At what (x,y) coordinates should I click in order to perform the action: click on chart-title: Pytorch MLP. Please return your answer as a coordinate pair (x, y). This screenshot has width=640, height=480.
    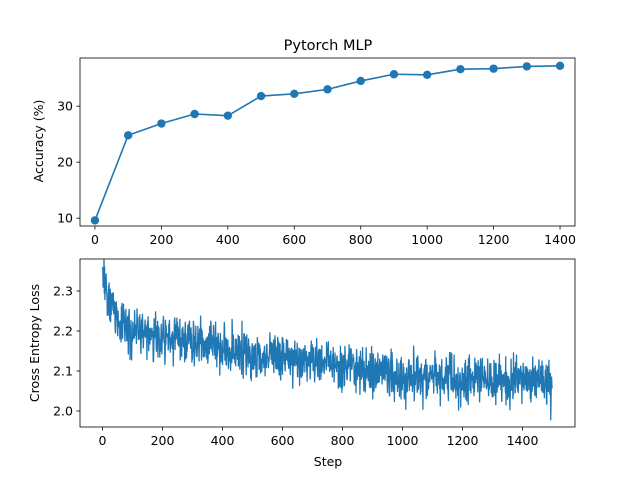
    Looking at the image, I should click on (328, 46).